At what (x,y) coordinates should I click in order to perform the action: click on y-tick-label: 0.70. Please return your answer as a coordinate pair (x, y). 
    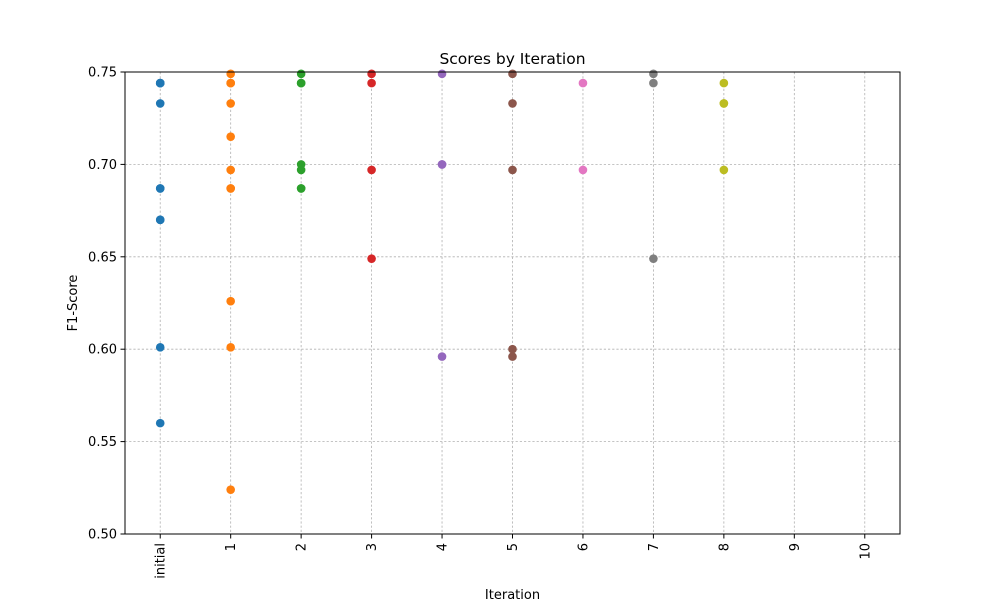
    Looking at the image, I should click on (102, 165).